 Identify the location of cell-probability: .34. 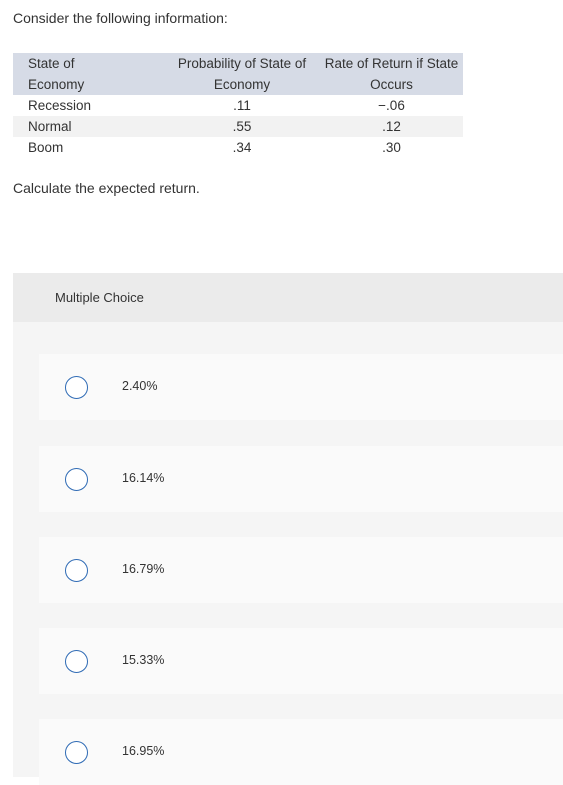
(242, 147).